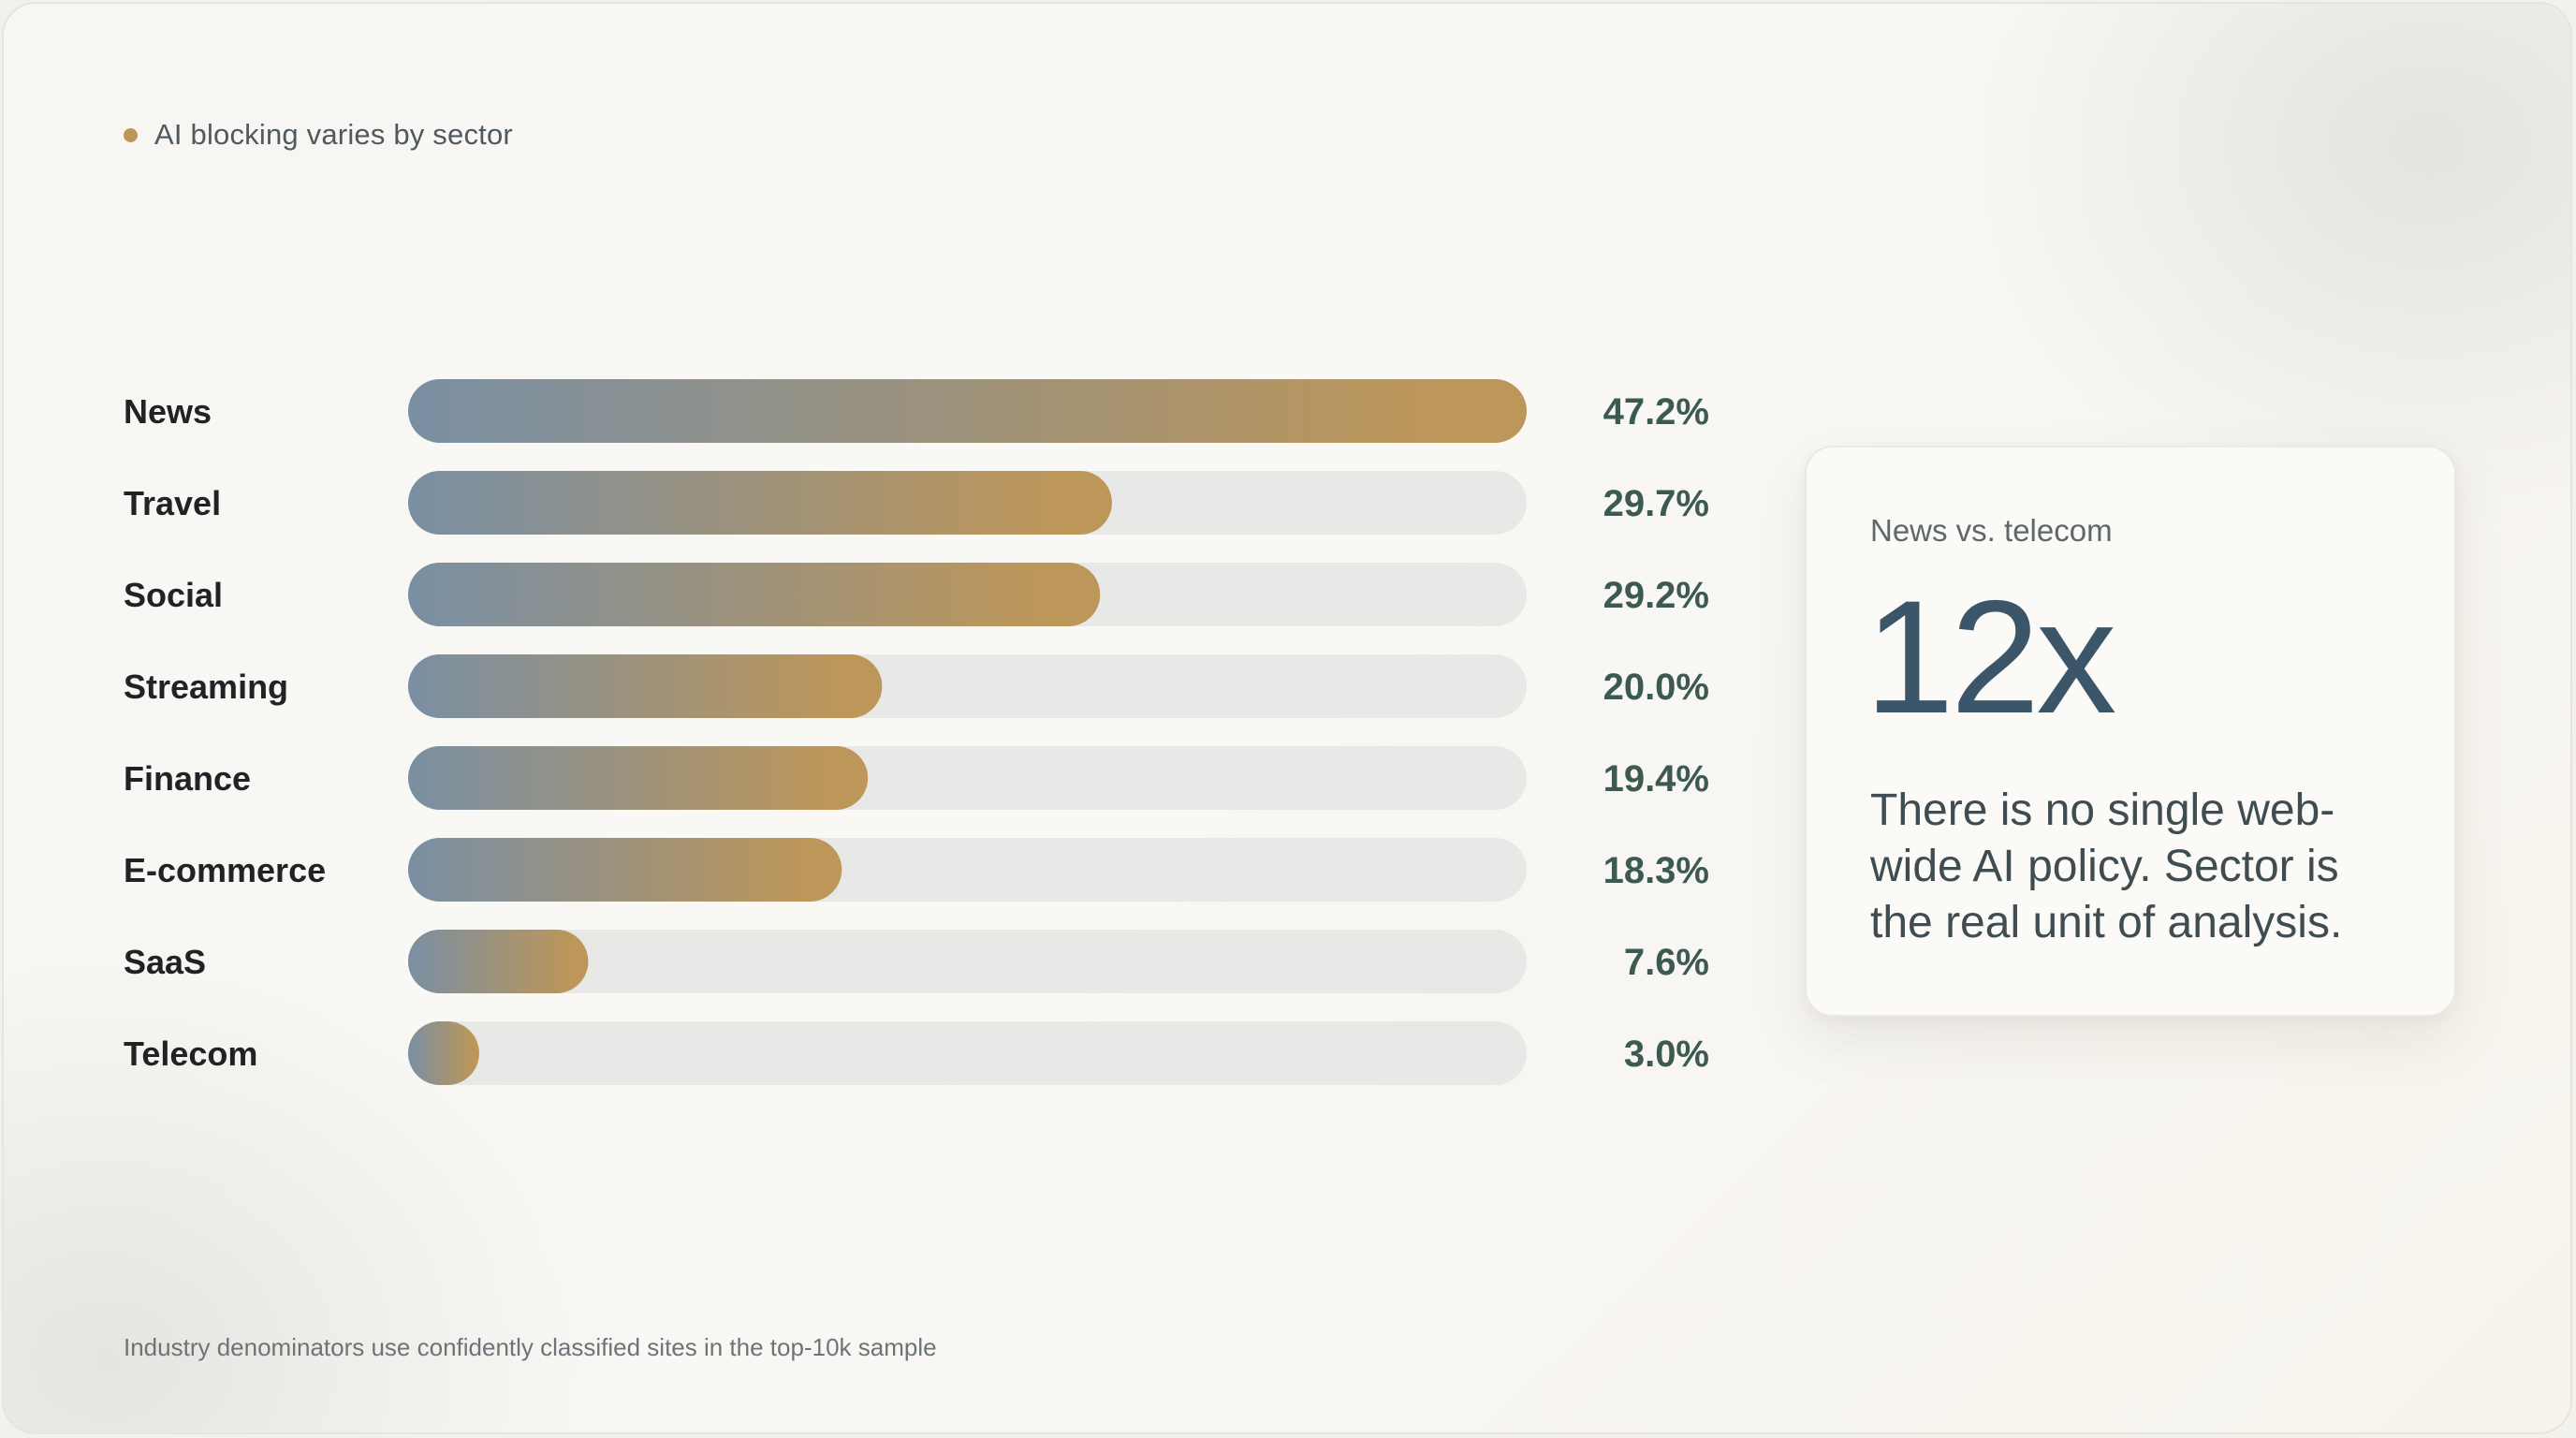 The image size is (2576, 1438). I want to click on category-label: SaaS, so click(165, 962).